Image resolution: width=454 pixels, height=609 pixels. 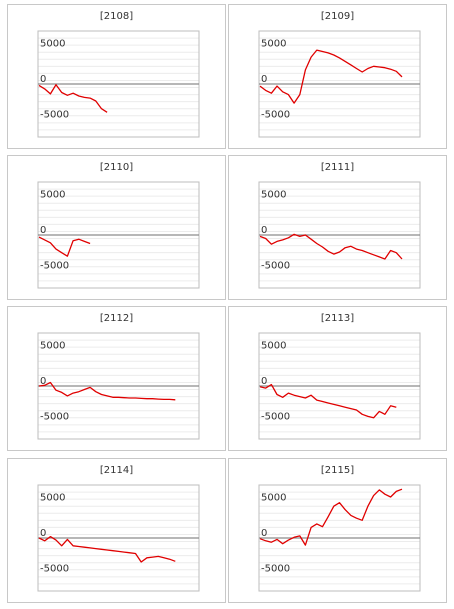 I want to click on chart-title: [2113], so click(x=337, y=318).